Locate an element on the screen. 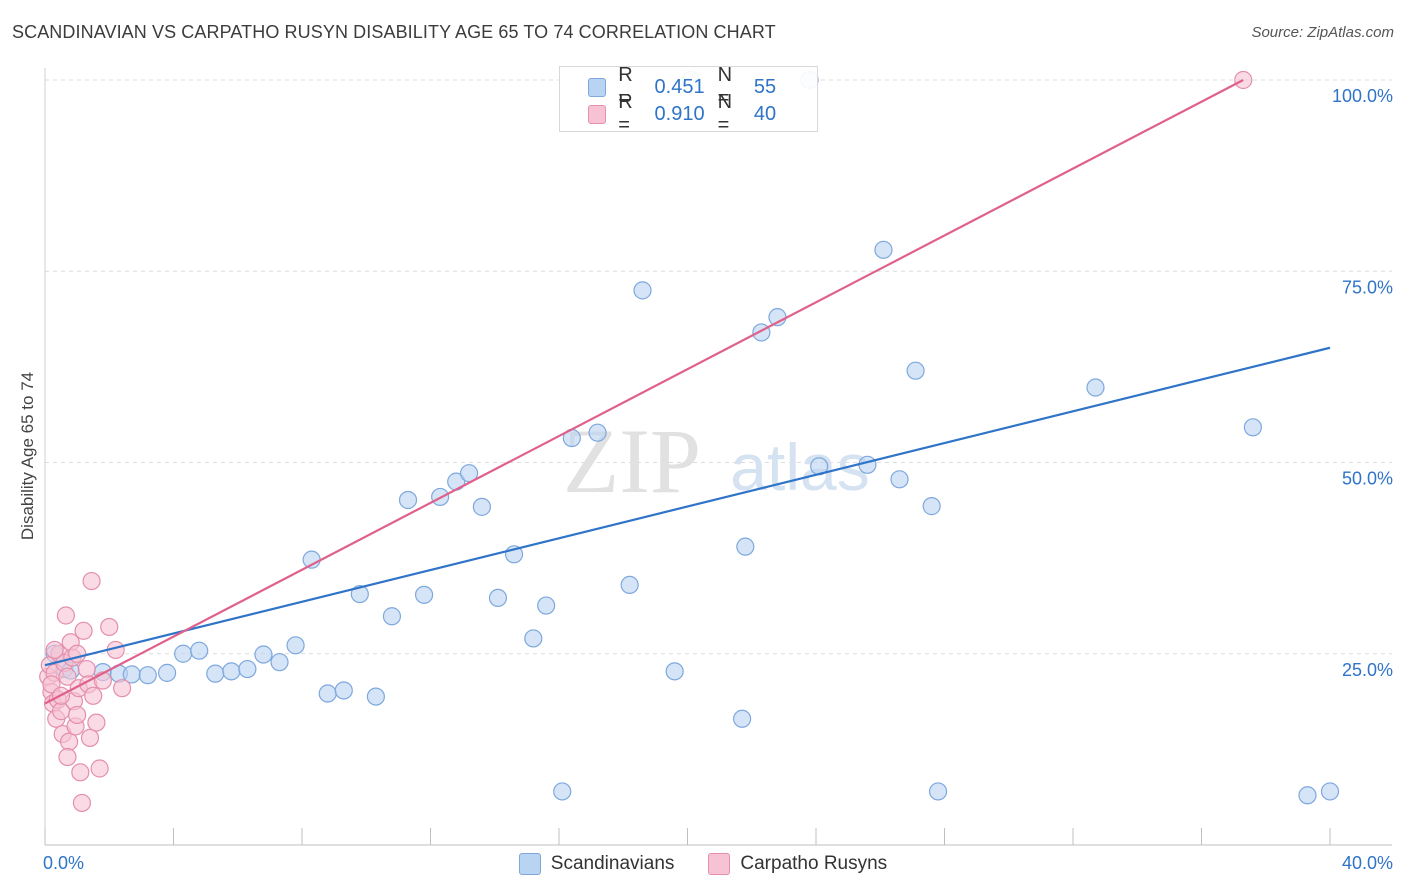  watermark-zip: ZIP is located at coordinates (632, 461).